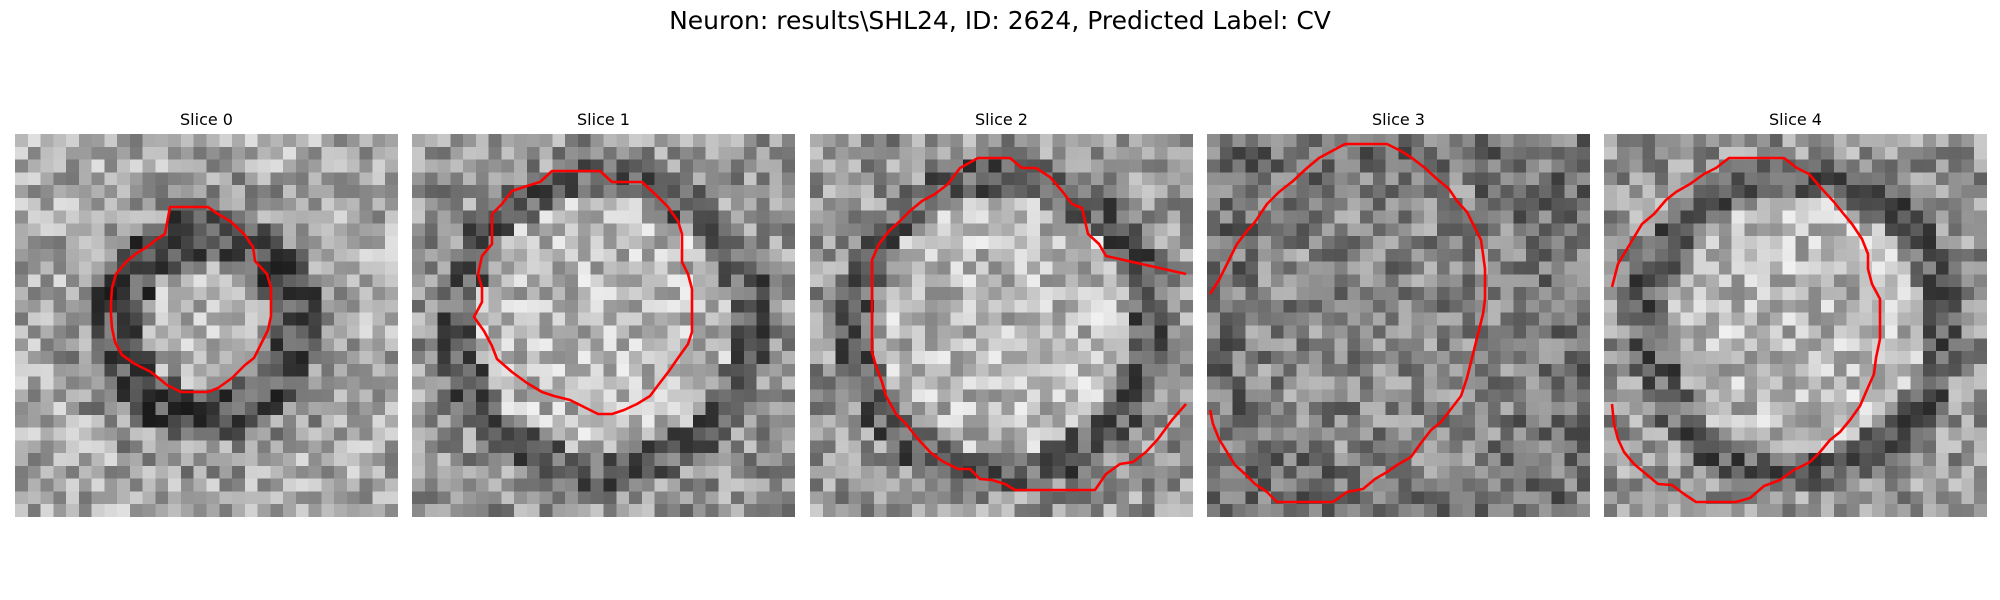 The width and height of the screenshot is (2000, 600). I want to click on slice-title: Slice 1, so click(603, 119).